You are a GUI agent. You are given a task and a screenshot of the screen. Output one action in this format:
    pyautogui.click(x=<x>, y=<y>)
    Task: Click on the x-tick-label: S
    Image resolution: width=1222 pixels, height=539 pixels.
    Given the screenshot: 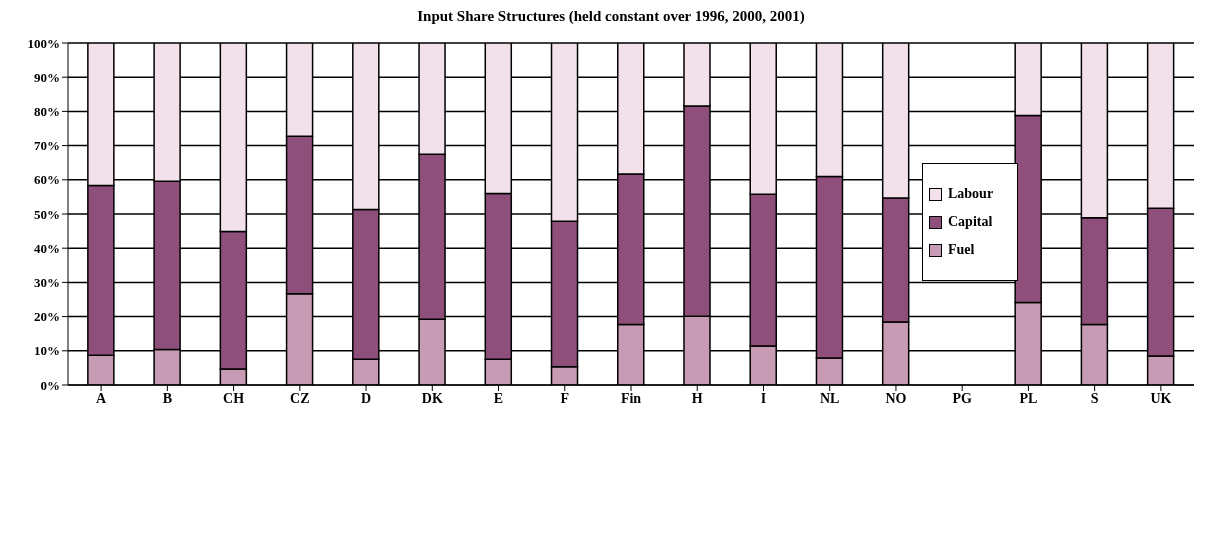 What is the action you would take?
    pyautogui.click(x=1094, y=398)
    